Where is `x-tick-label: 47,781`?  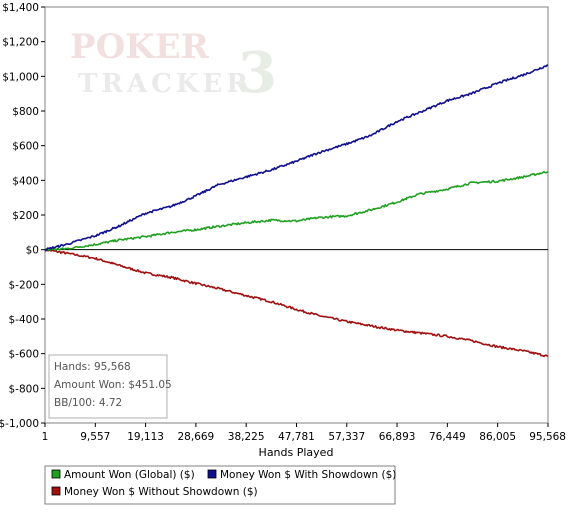
x-tick-label: 47,781 is located at coordinates (296, 437).